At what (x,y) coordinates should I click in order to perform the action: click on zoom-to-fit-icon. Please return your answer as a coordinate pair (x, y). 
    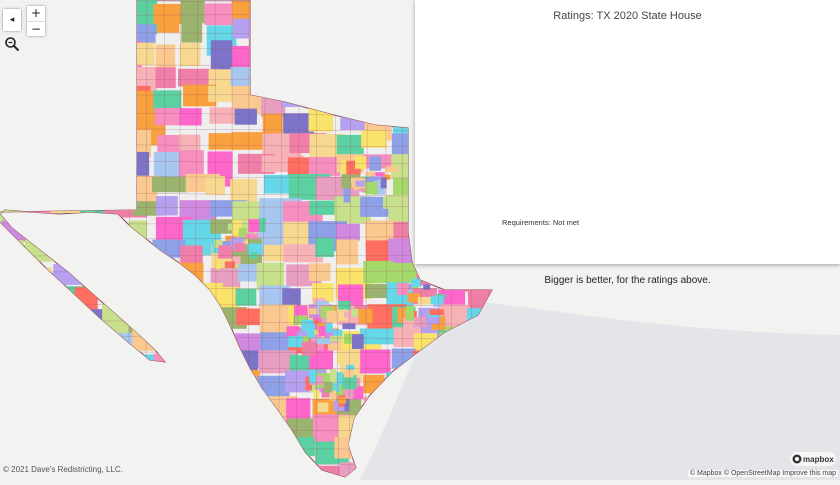
    Looking at the image, I should click on (12, 44).